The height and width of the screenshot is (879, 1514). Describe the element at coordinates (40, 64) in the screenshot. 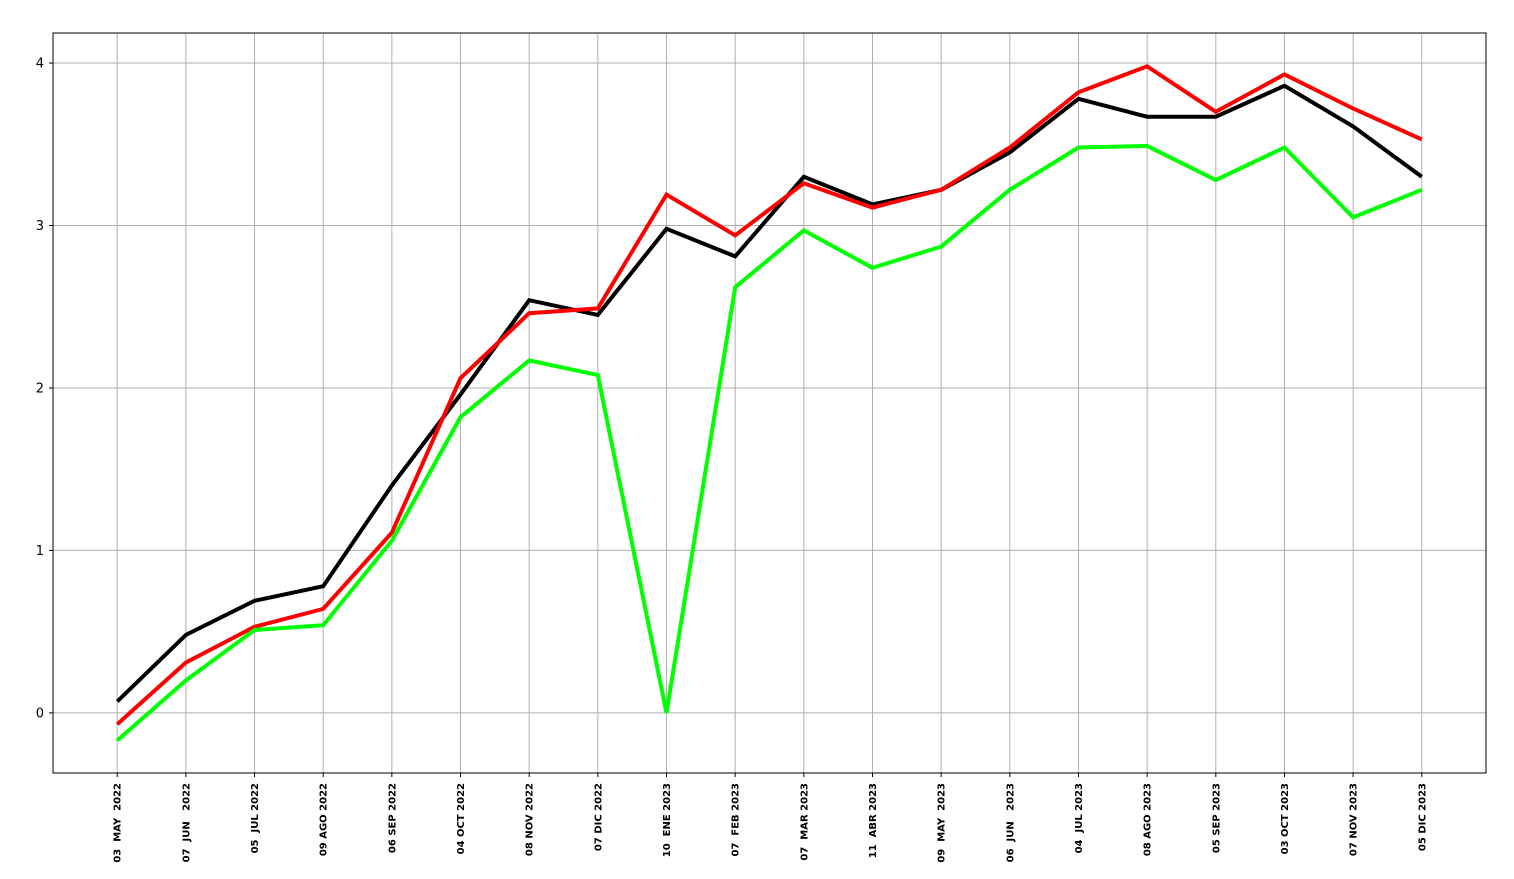

I see `y-tick-label: 4` at that location.